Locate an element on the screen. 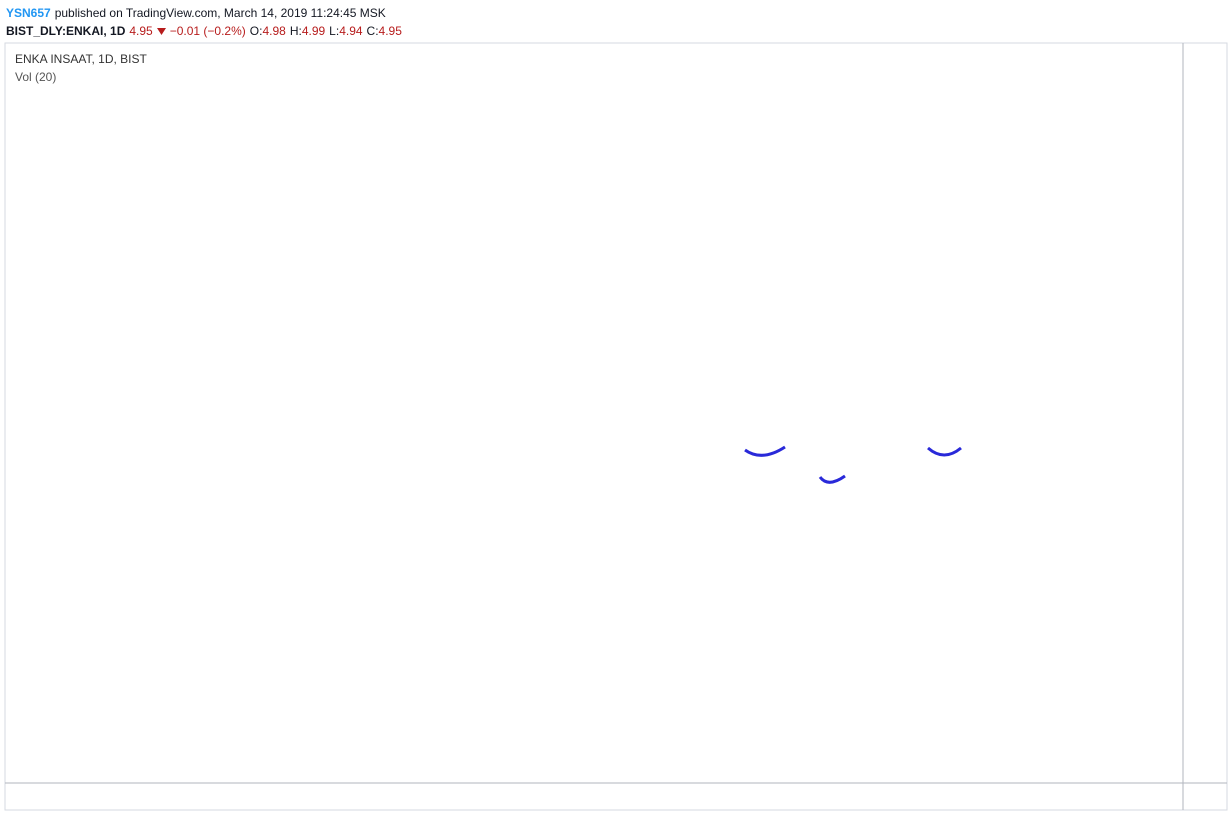  close-label: C: is located at coordinates (372, 31).